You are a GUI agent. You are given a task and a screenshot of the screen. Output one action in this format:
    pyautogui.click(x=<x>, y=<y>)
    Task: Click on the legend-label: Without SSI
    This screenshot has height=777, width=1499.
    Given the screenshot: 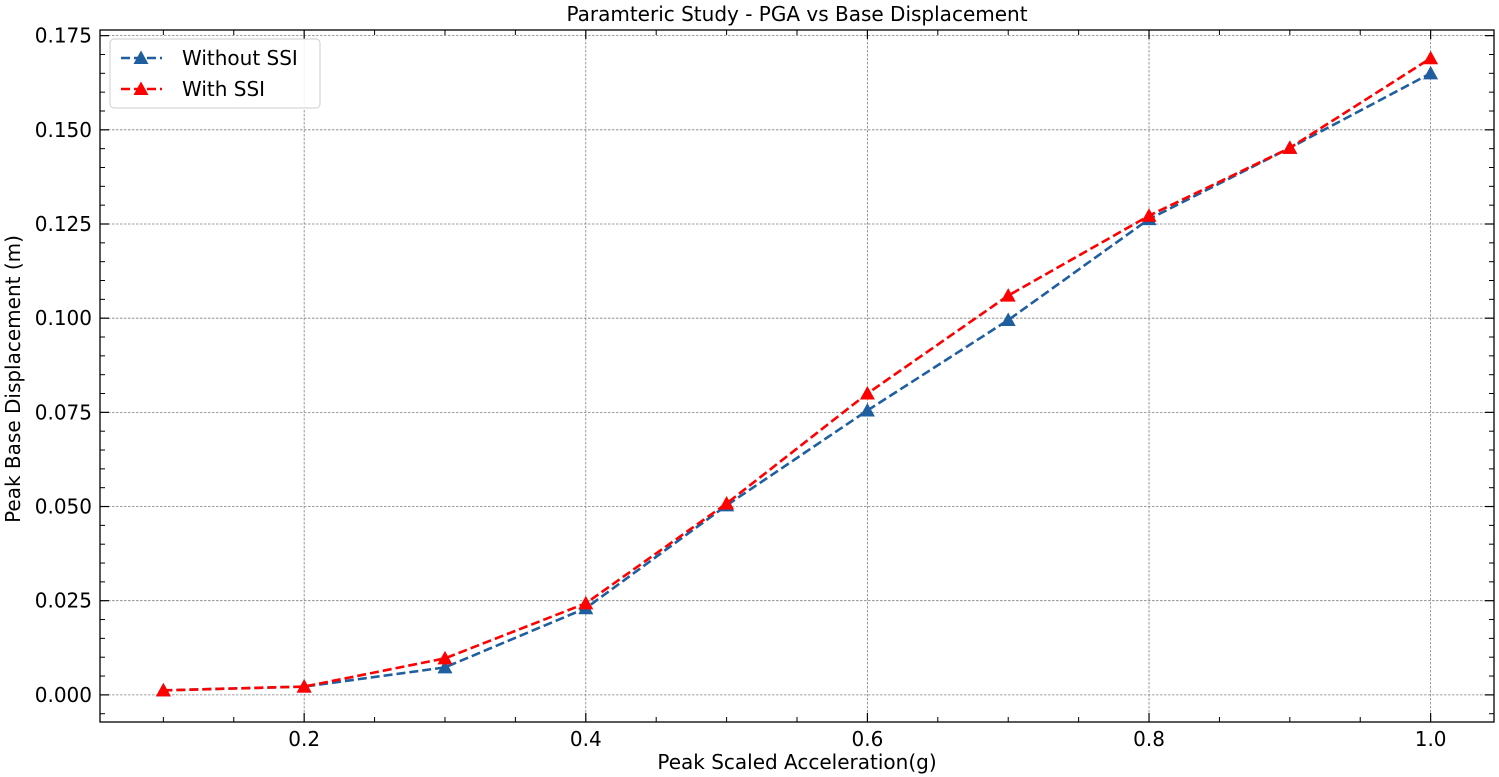 What is the action you would take?
    pyautogui.click(x=240, y=58)
    